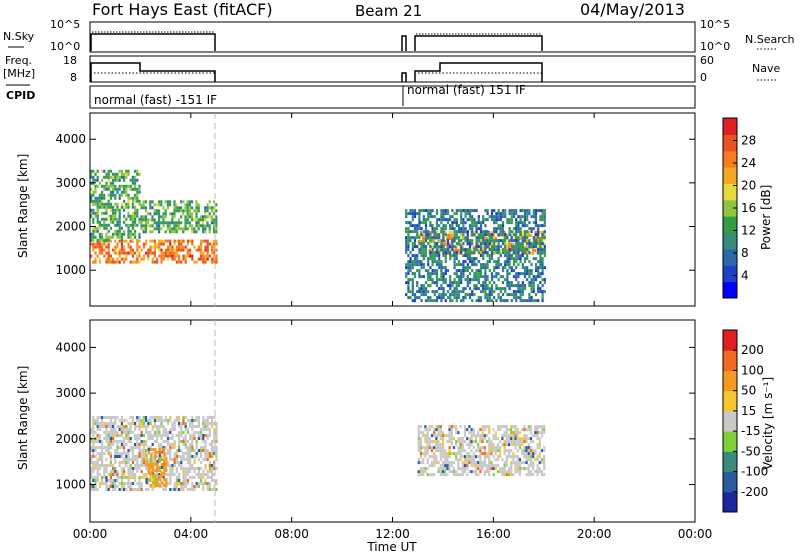 This screenshot has width=800, height=554. What do you see at coordinates (748, 186) in the screenshot?
I see `colorbar-tick-label: 20` at bounding box center [748, 186].